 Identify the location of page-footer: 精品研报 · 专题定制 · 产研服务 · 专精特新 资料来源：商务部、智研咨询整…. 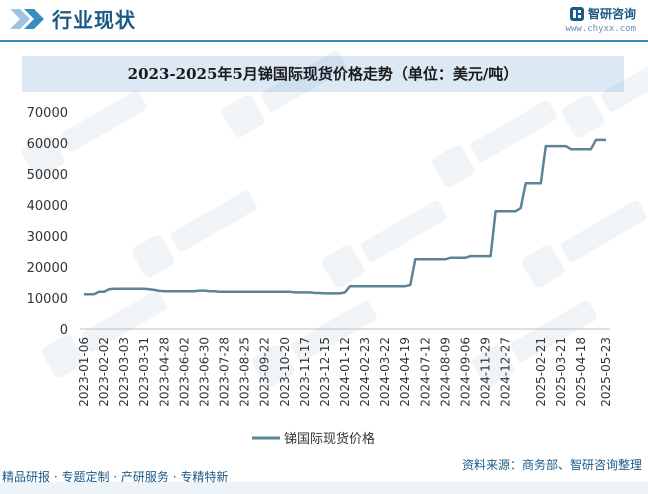
(324, 475).